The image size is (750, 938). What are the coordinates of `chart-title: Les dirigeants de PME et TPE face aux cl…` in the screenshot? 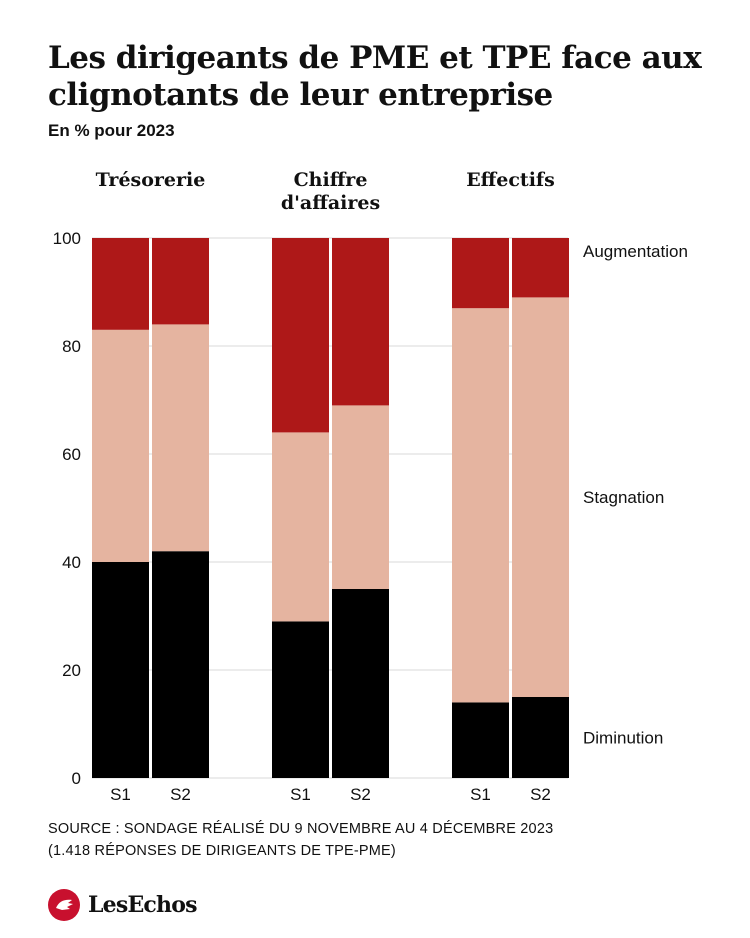 It's located at (375, 76).